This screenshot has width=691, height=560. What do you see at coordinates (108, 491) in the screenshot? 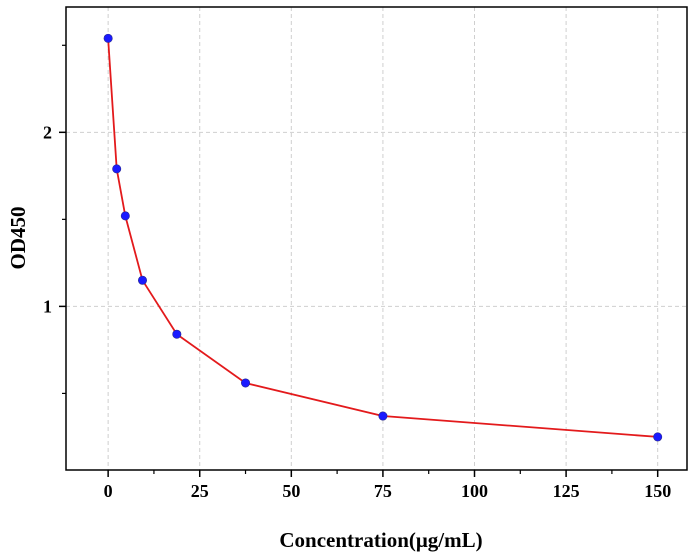
I see `x-tick-label: 0` at bounding box center [108, 491].